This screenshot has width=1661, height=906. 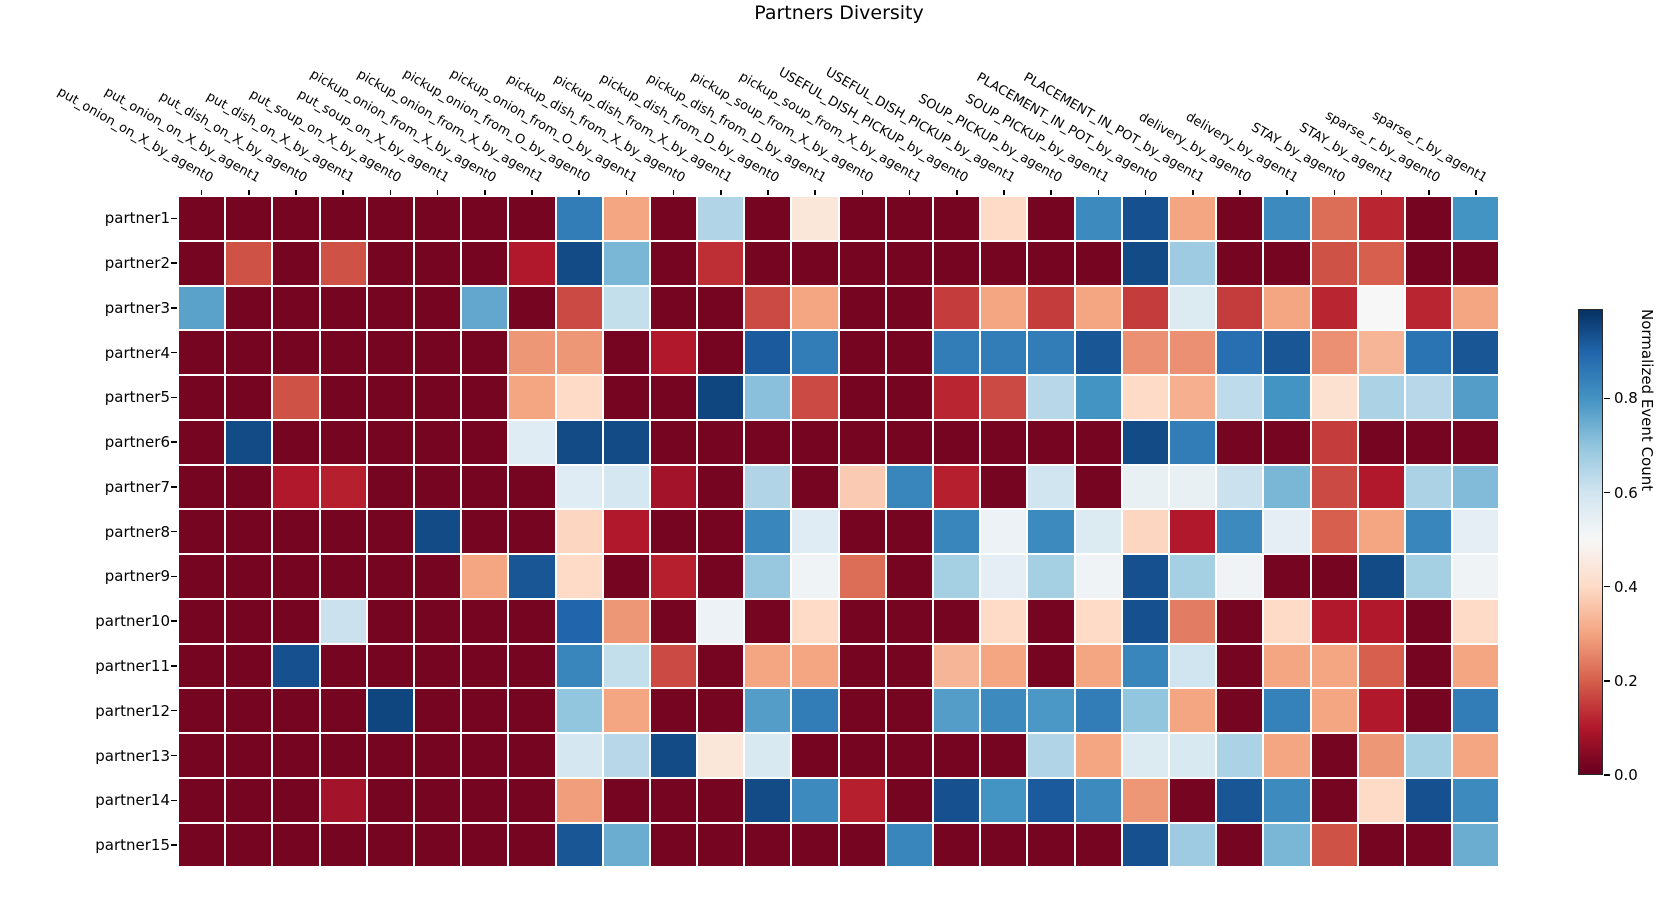 I want to click on colorbar-tick-label-0.8: 0.8, so click(x=1626, y=398).